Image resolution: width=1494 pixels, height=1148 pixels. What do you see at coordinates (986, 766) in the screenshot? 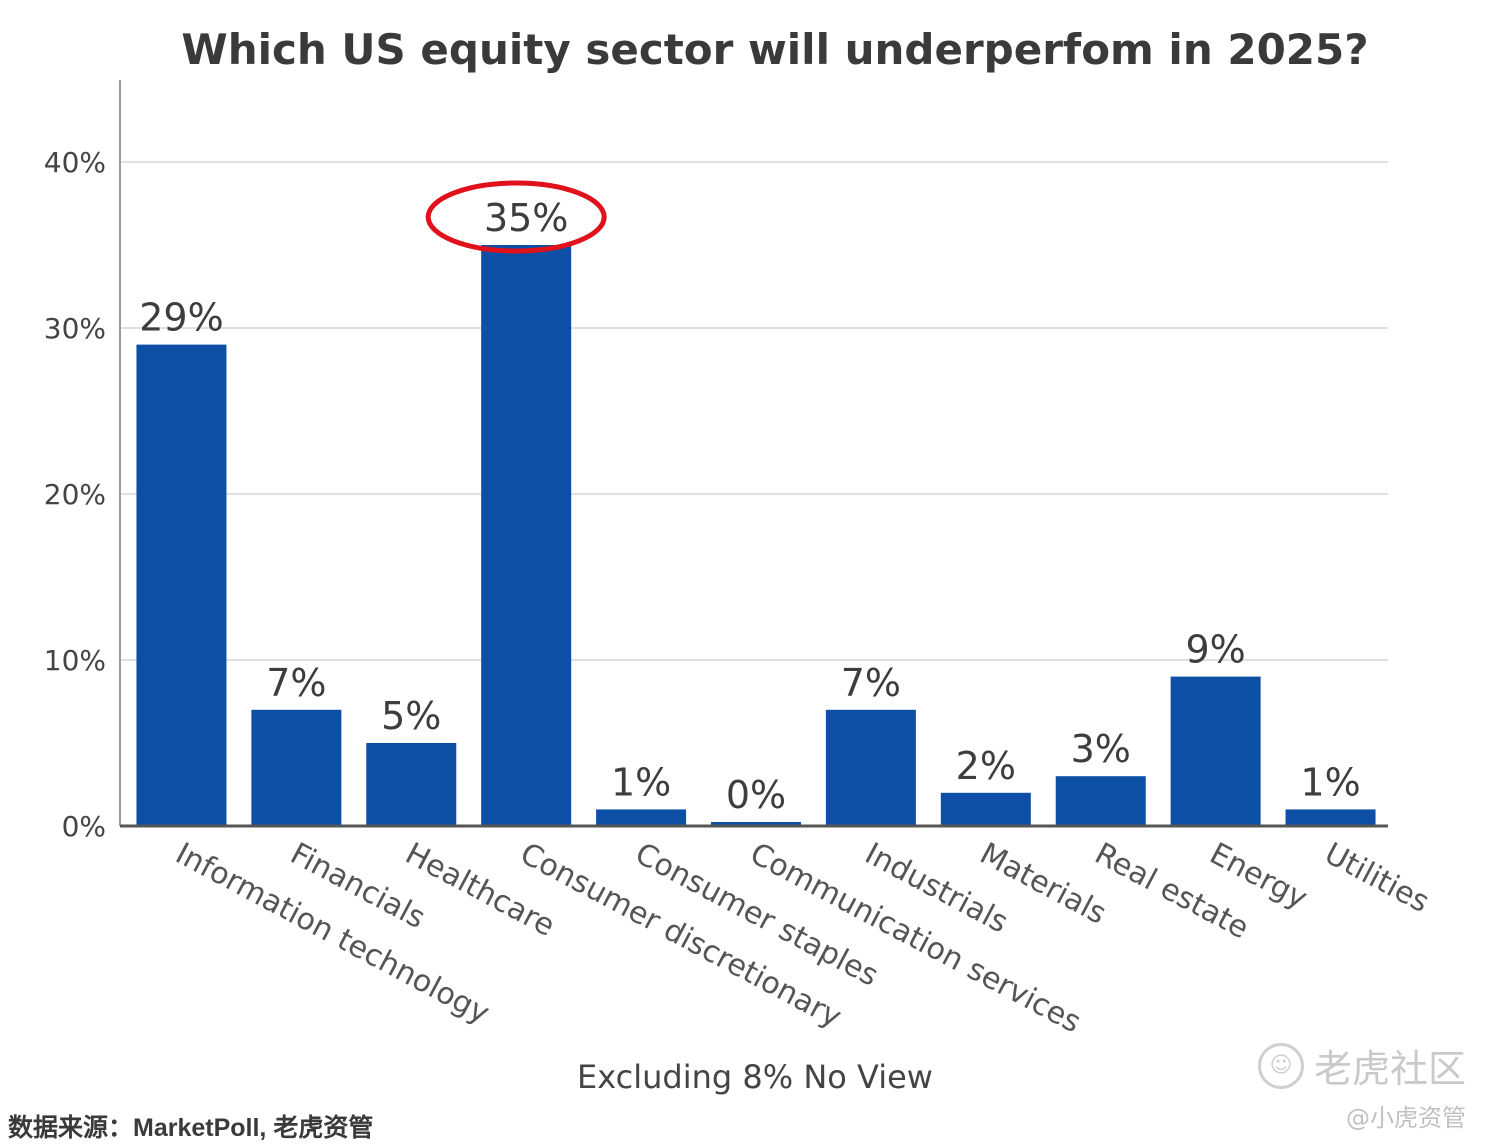
I see `data-label: 2%` at bounding box center [986, 766].